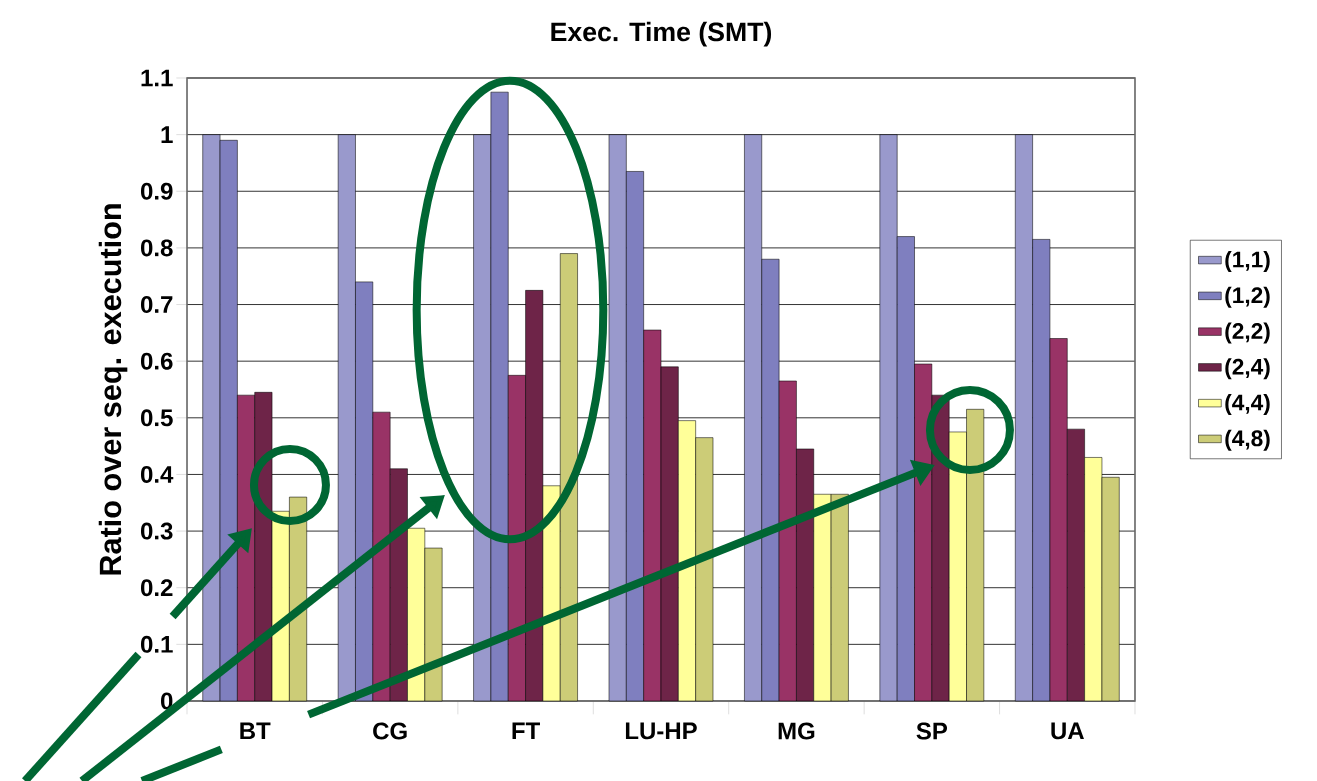 The width and height of the screenshot is (1317, 781). I want to click on legend-label: (1,2), so click(1247, 297).